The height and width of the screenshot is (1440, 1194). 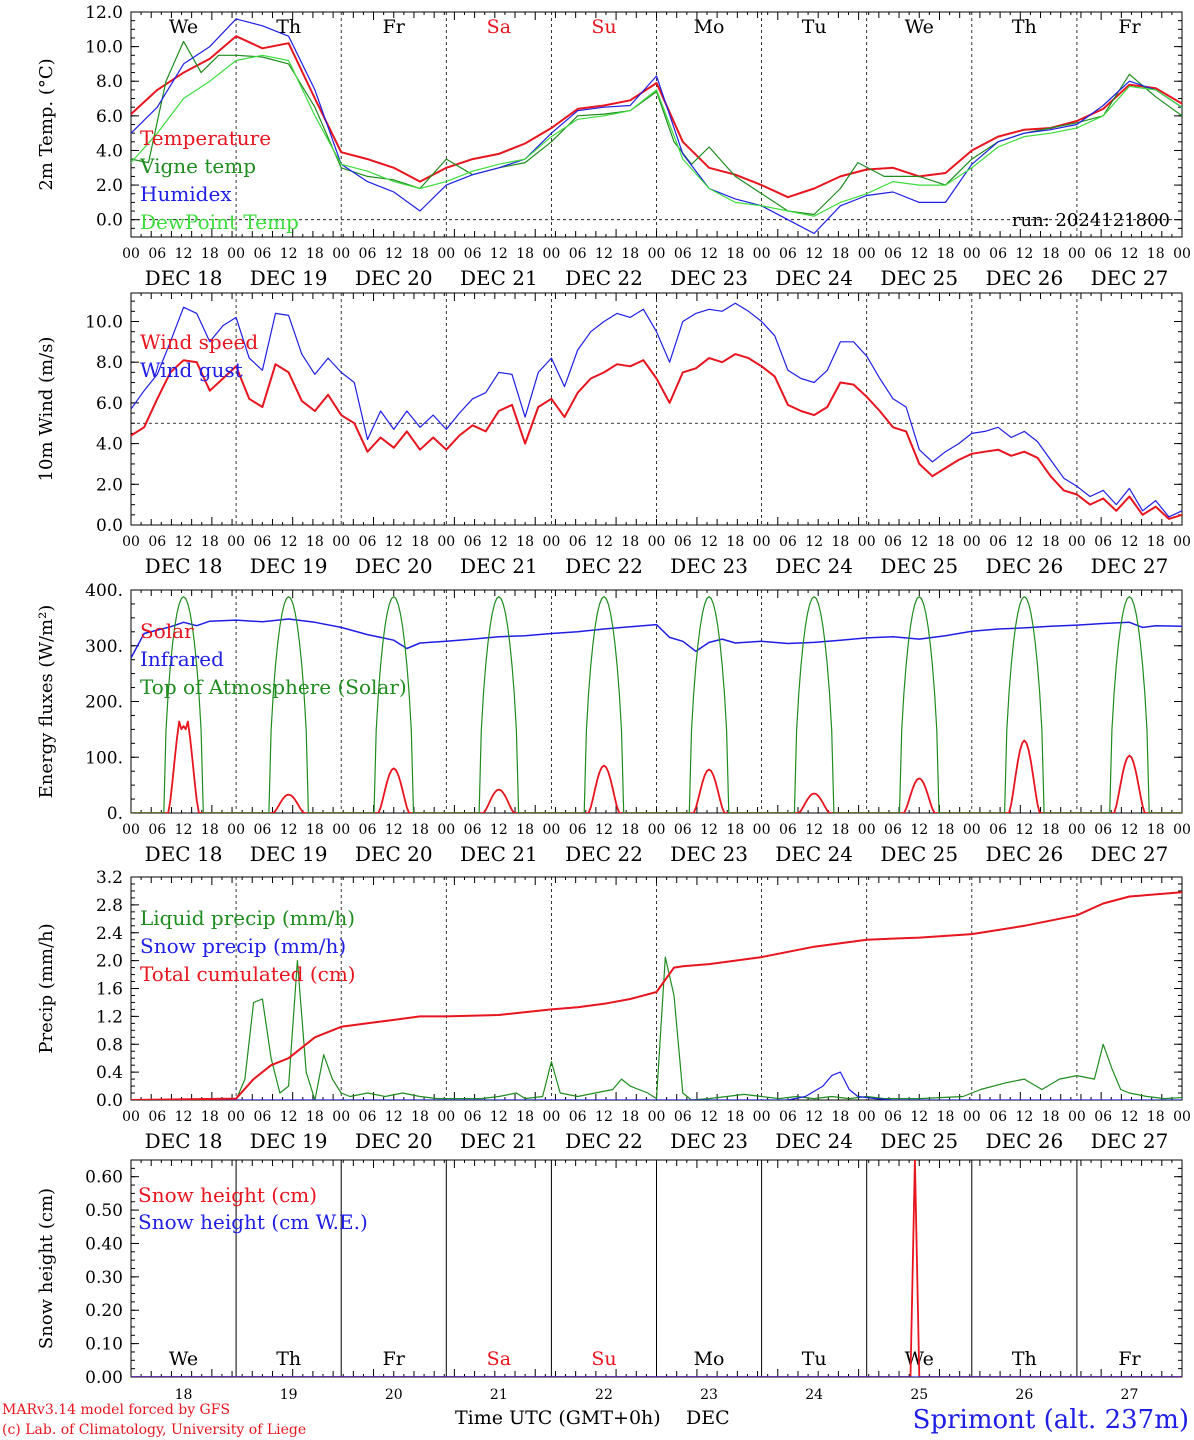 I want to click on legend-entry: Solar, so click(x=167, y=631).